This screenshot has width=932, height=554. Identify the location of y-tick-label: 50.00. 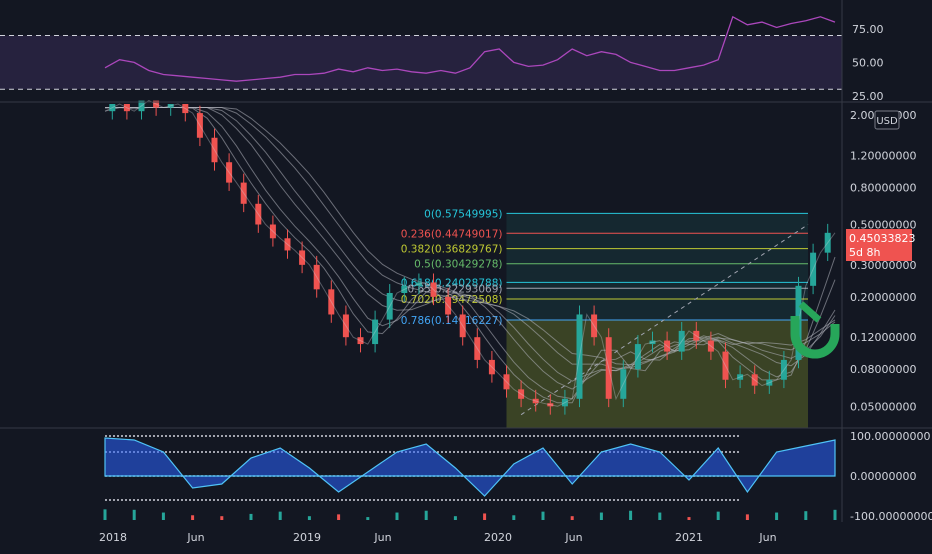
(868, 62).